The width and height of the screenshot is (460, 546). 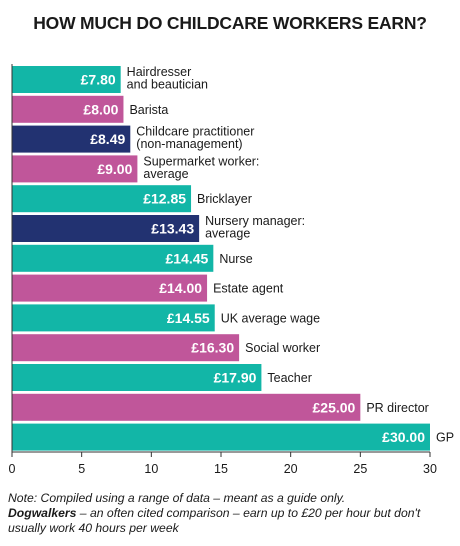 I want to click on bar-value-label: £8.00, so click(x=100, y=109).